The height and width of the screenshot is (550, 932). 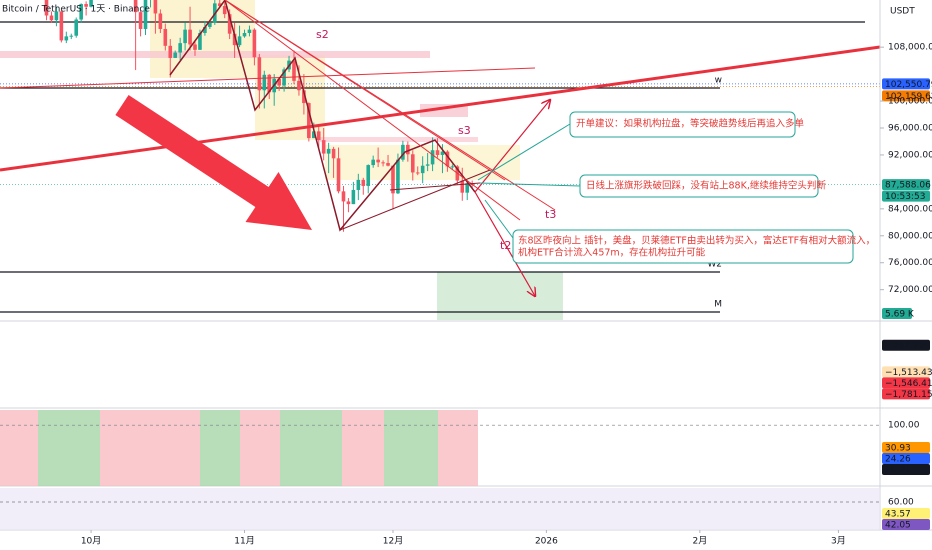 What do you see at coordinates (910, 236) in the screenshot?
I see `y-tick-label: 80,000.00` at bounding box center [910, 236].